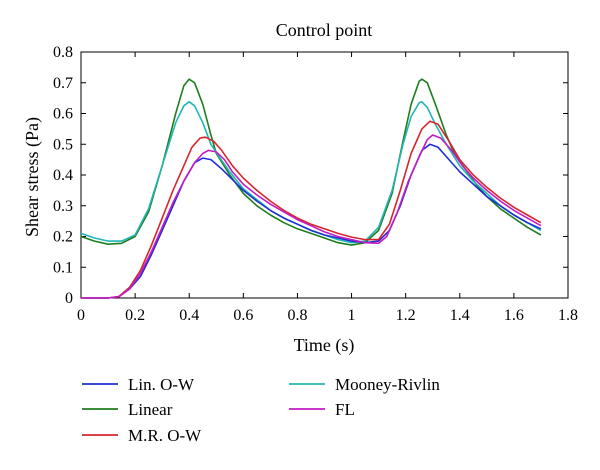 This screenshot has height=470, width=600. I want to click on legend-label-fl: FL, so click(345, 409).